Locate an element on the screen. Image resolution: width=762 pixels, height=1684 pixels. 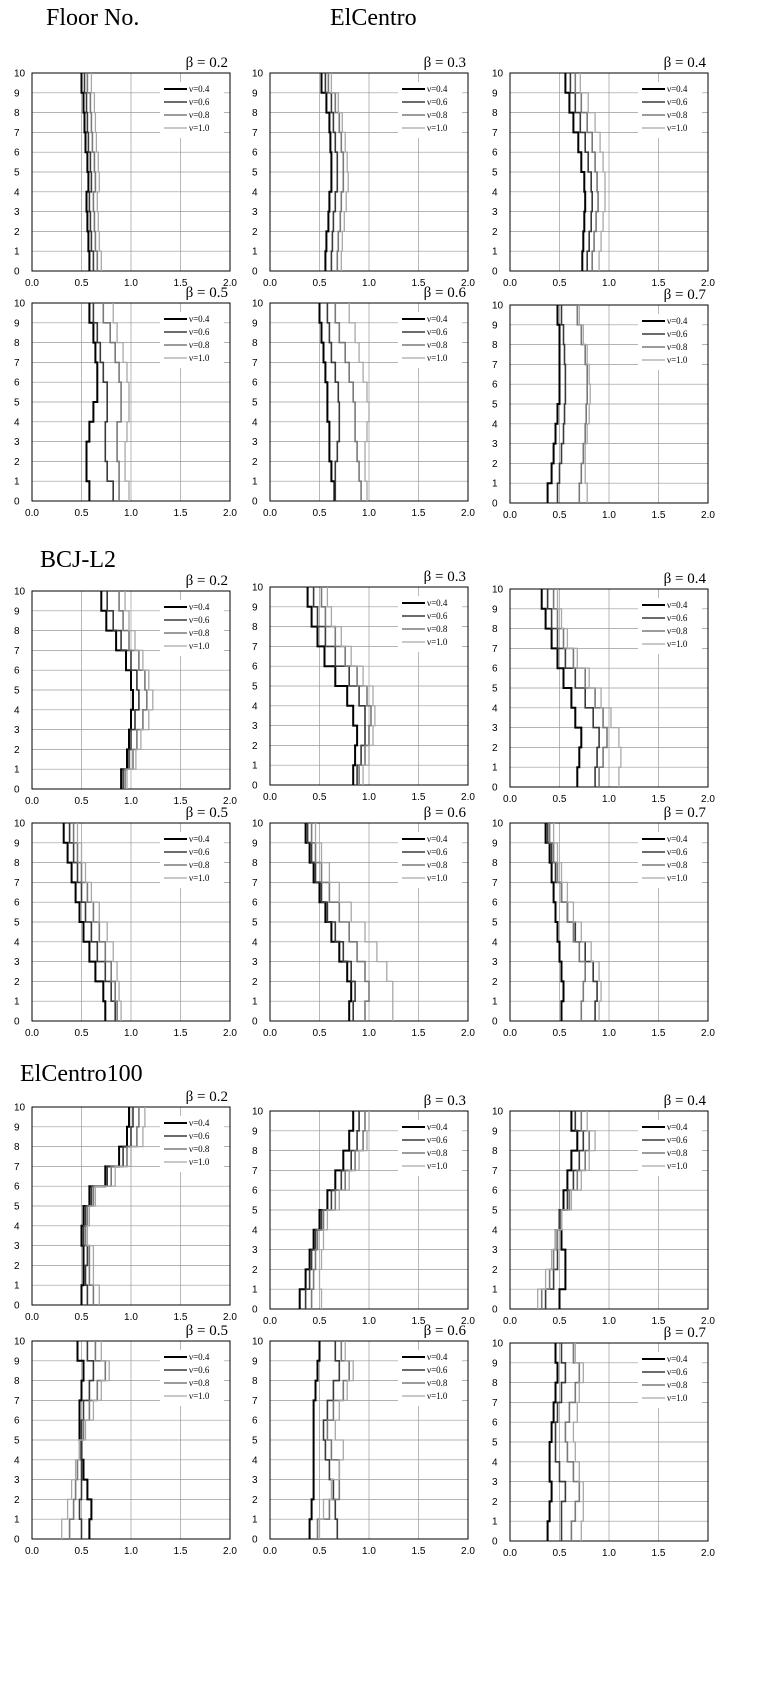
panel-title: β = 0.5 is located at coordinates (207, 1331).